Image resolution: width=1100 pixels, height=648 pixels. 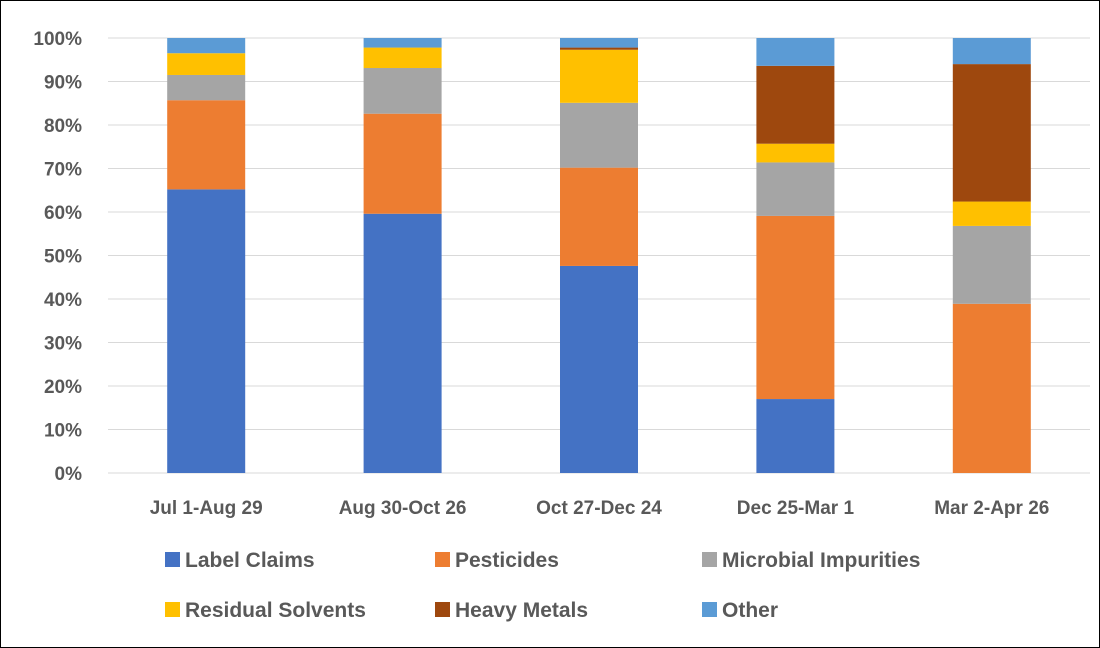 What do you see at coordinates (796, 508) in the screenshot?
I see `x-category-label: Dec 25-Mar 1` at bounding box center [796, 508].